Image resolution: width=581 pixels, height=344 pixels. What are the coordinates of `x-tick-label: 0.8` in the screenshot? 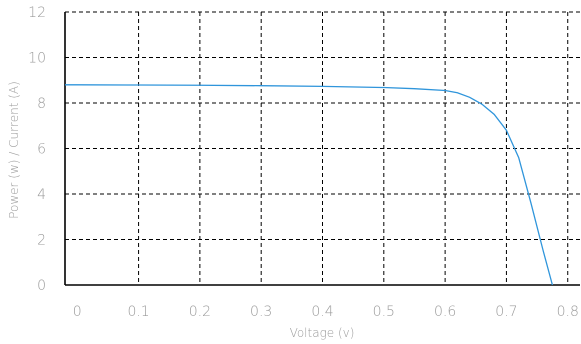 It's located at (568, 312).